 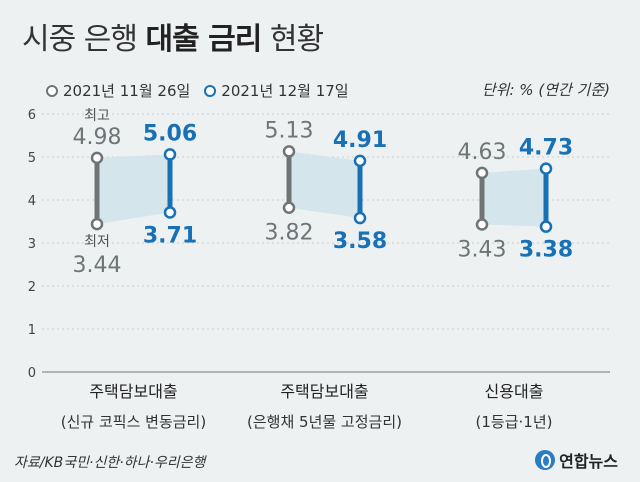 I want to click on data-label-high-series1: 4.98, so click(x=97, y=137).